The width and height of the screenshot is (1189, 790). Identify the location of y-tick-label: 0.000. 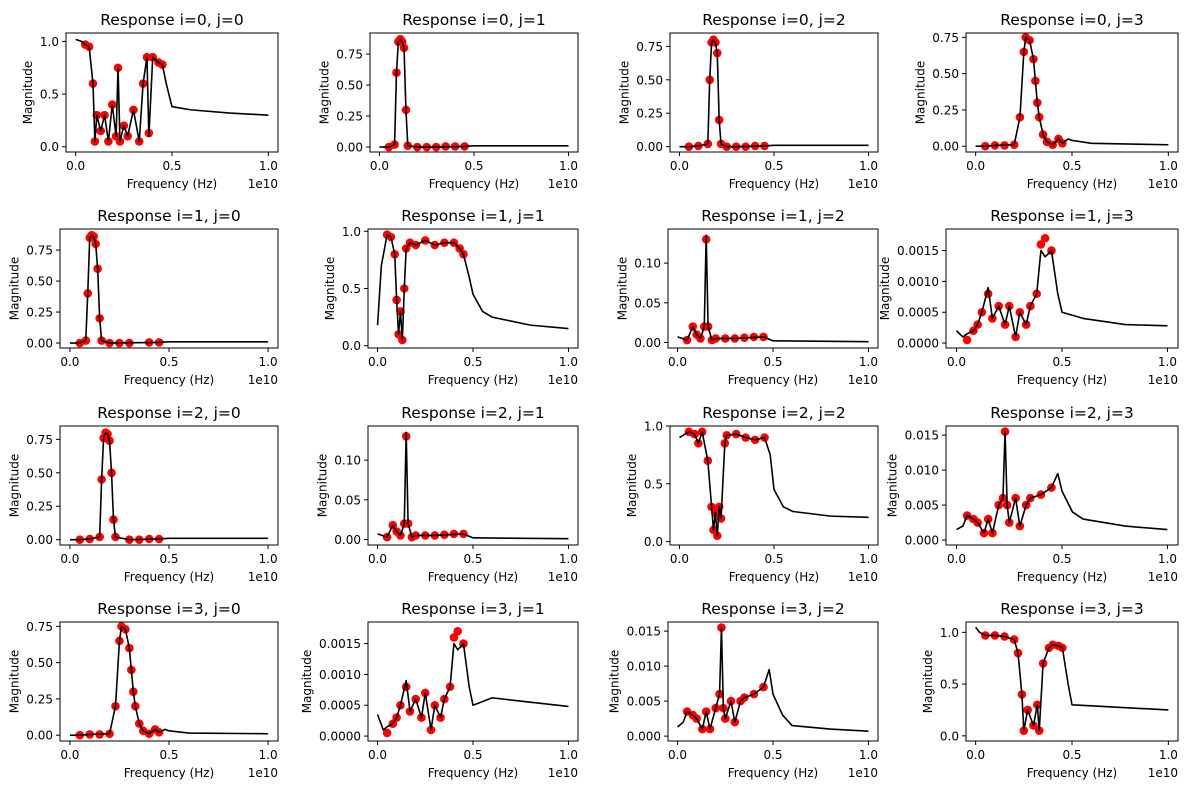
(922, 541).